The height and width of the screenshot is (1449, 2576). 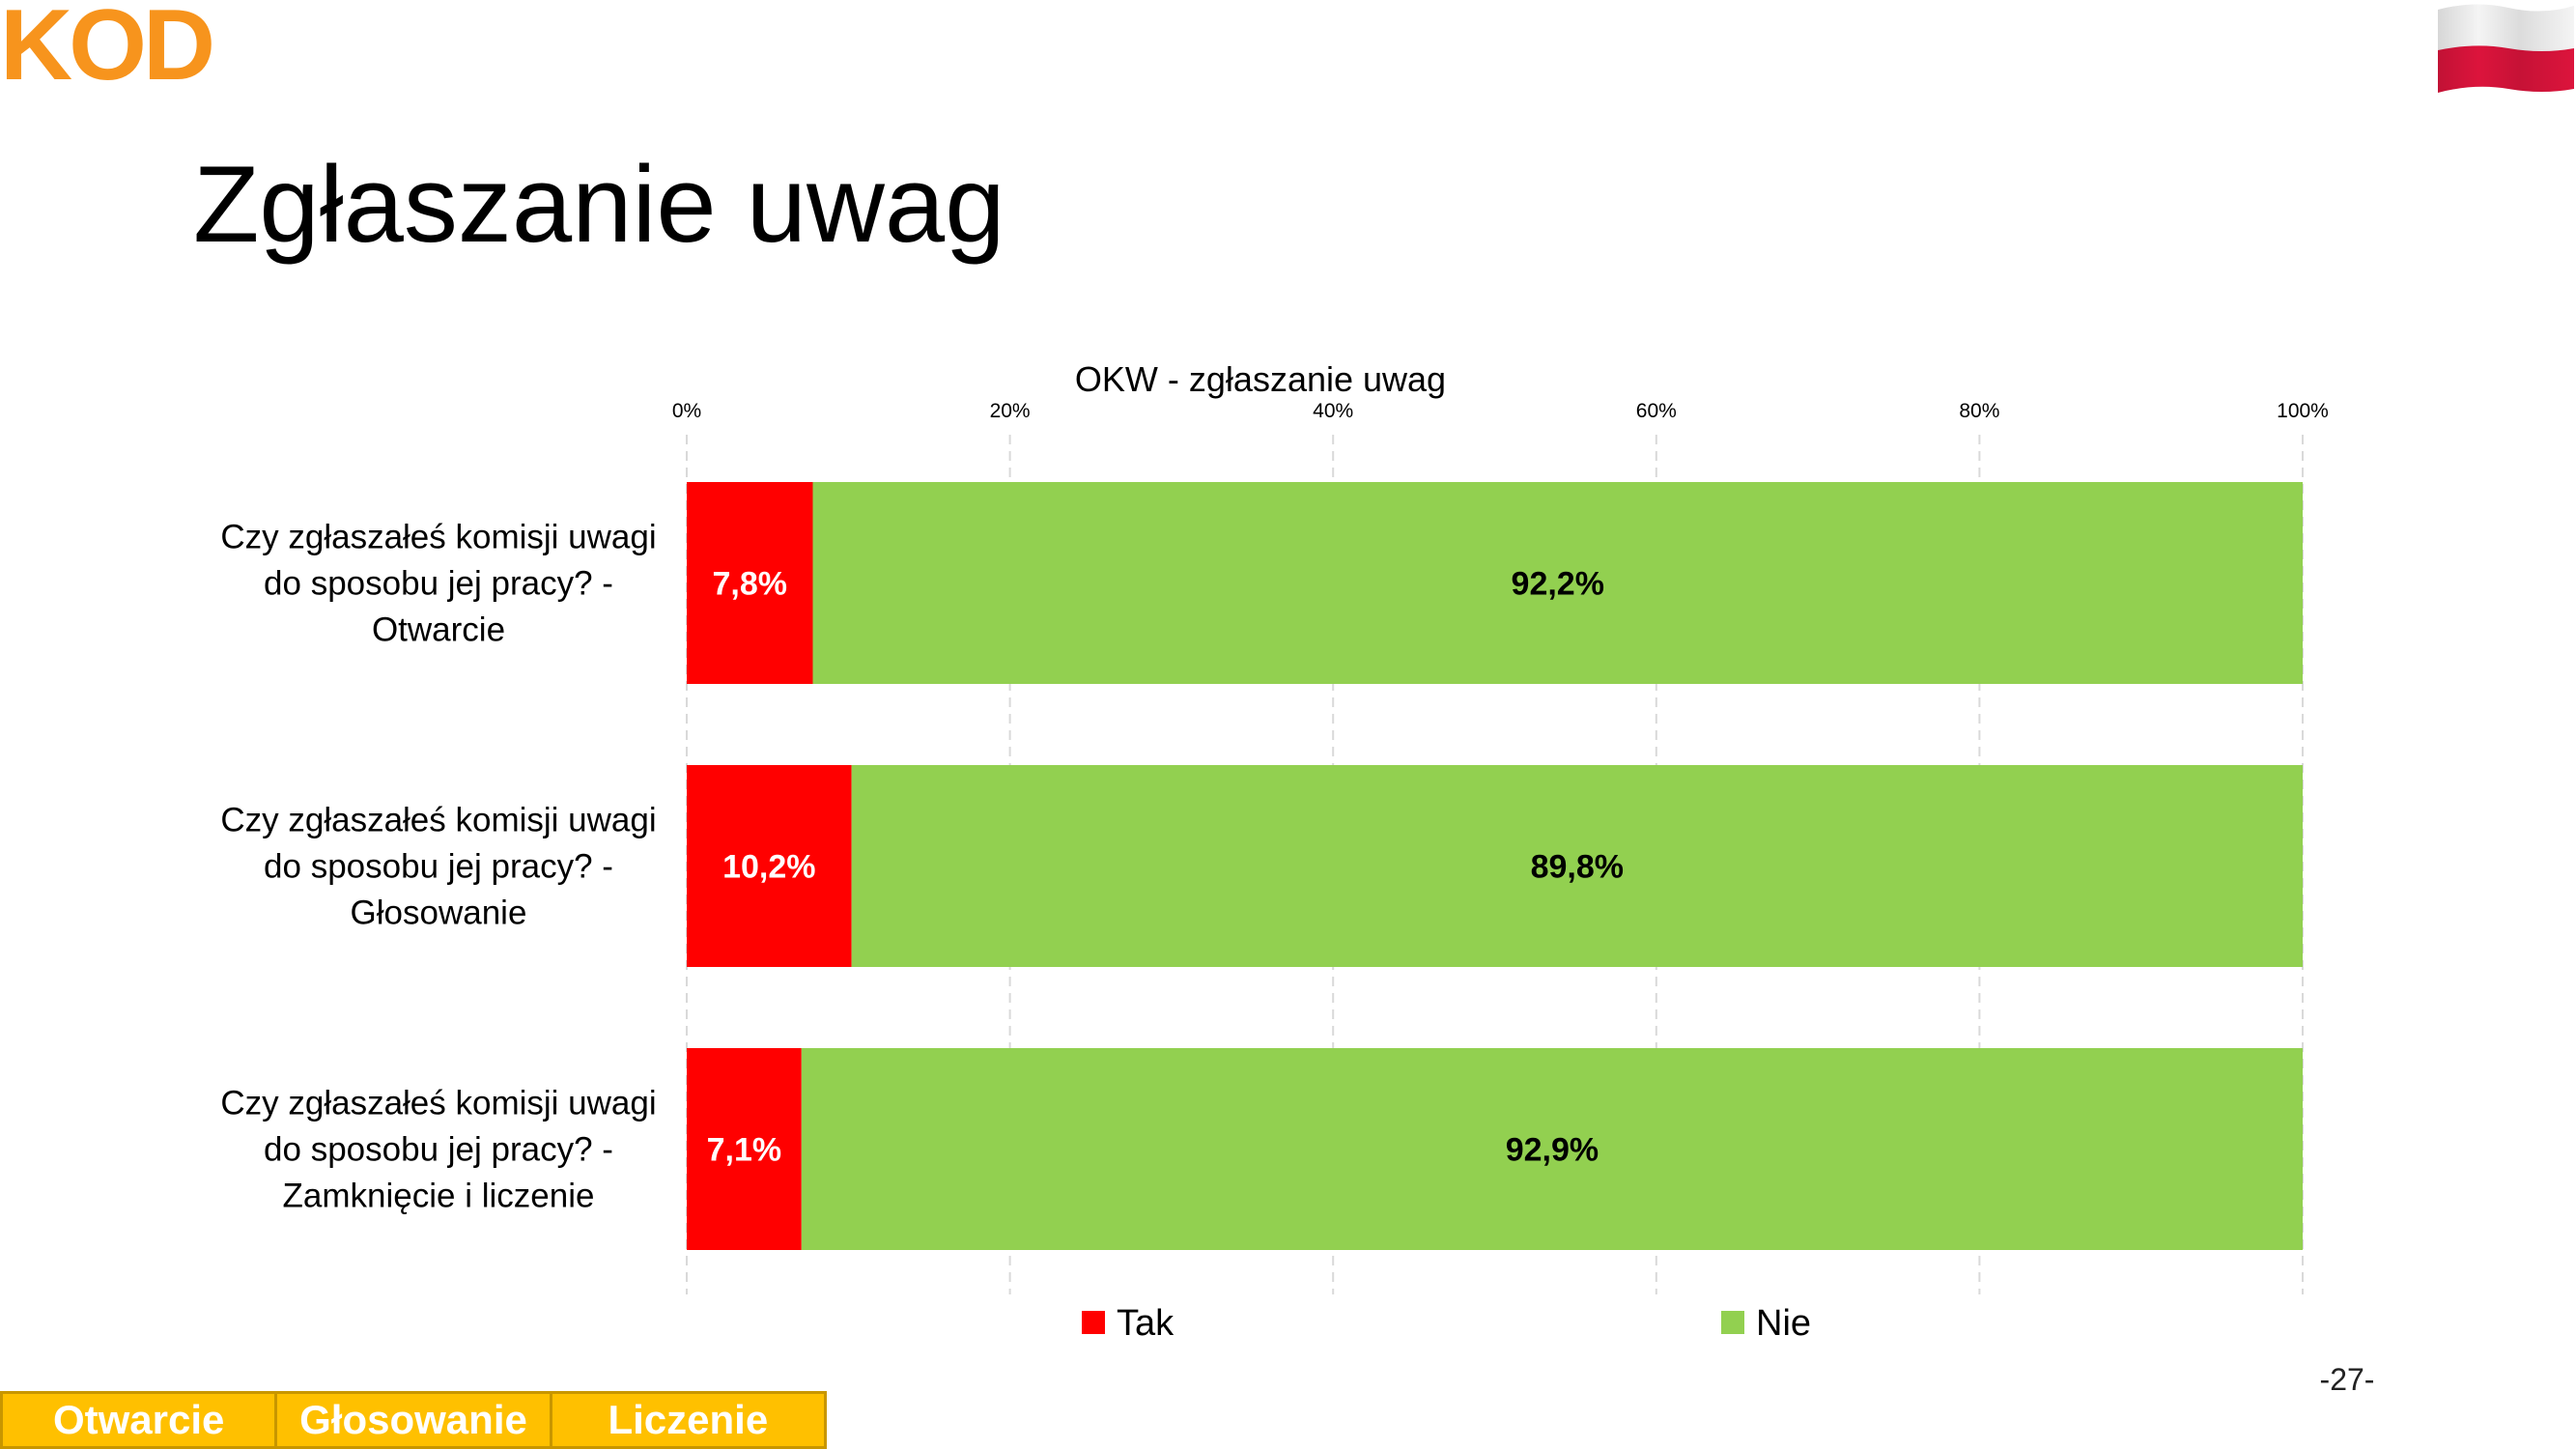 I want to click on tab-glosowanie: Głosowanie, so click(x=413, y=1420).